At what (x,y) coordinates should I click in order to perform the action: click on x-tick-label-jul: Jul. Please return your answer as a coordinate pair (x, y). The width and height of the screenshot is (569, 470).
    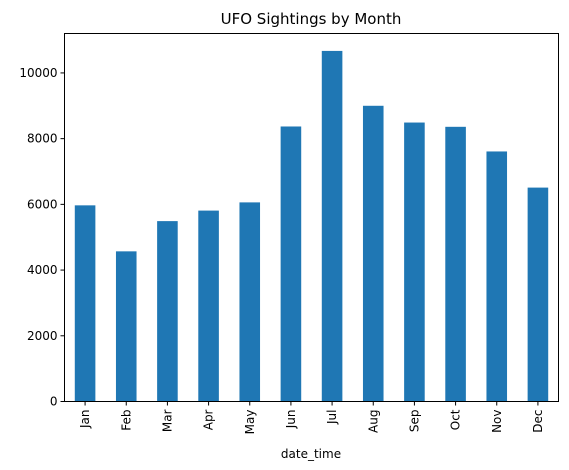
    Looking at the image, I should click on (332, 417).